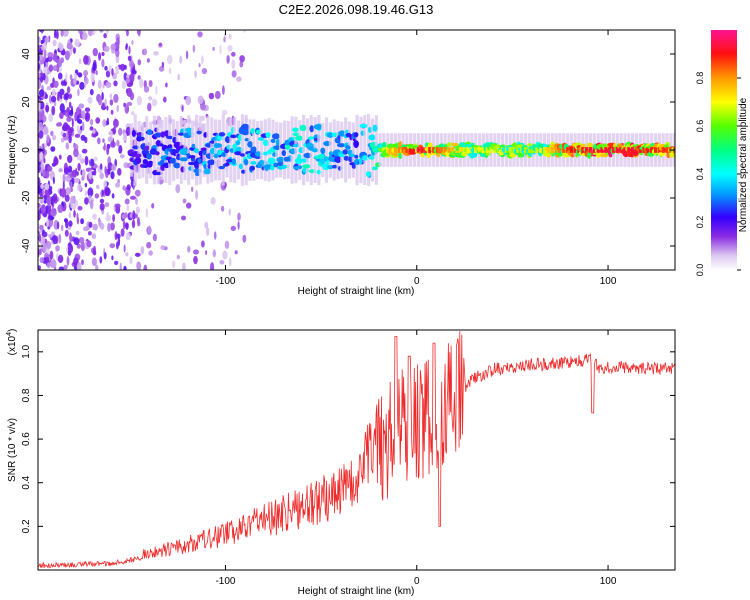  Describe the element at coordinates (743, 164) in the screenshot. I see `colorbar-label: Normalized spectral amplitude` at that location.